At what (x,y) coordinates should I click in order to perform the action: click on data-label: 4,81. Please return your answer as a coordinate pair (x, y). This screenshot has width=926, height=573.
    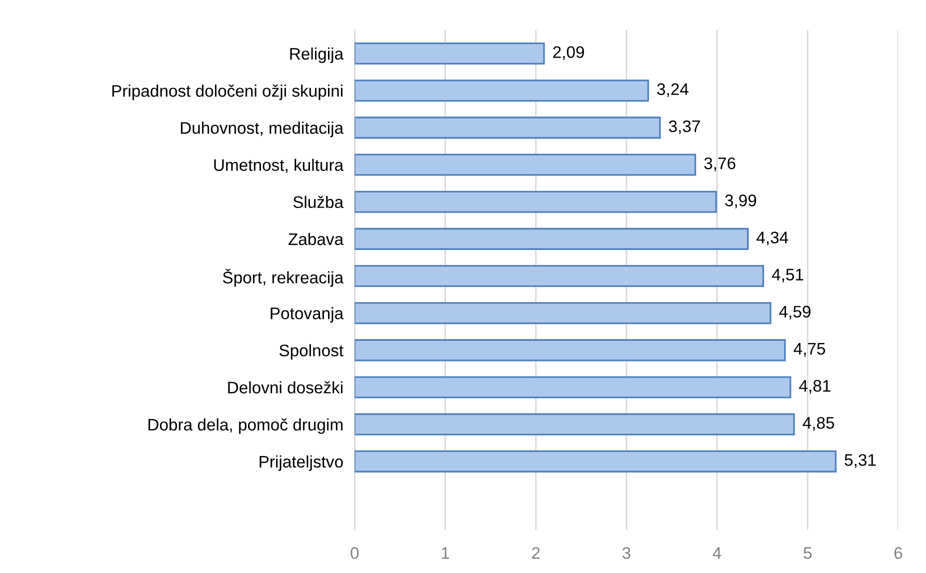
    Looking at the image, I should click on (814, 387).